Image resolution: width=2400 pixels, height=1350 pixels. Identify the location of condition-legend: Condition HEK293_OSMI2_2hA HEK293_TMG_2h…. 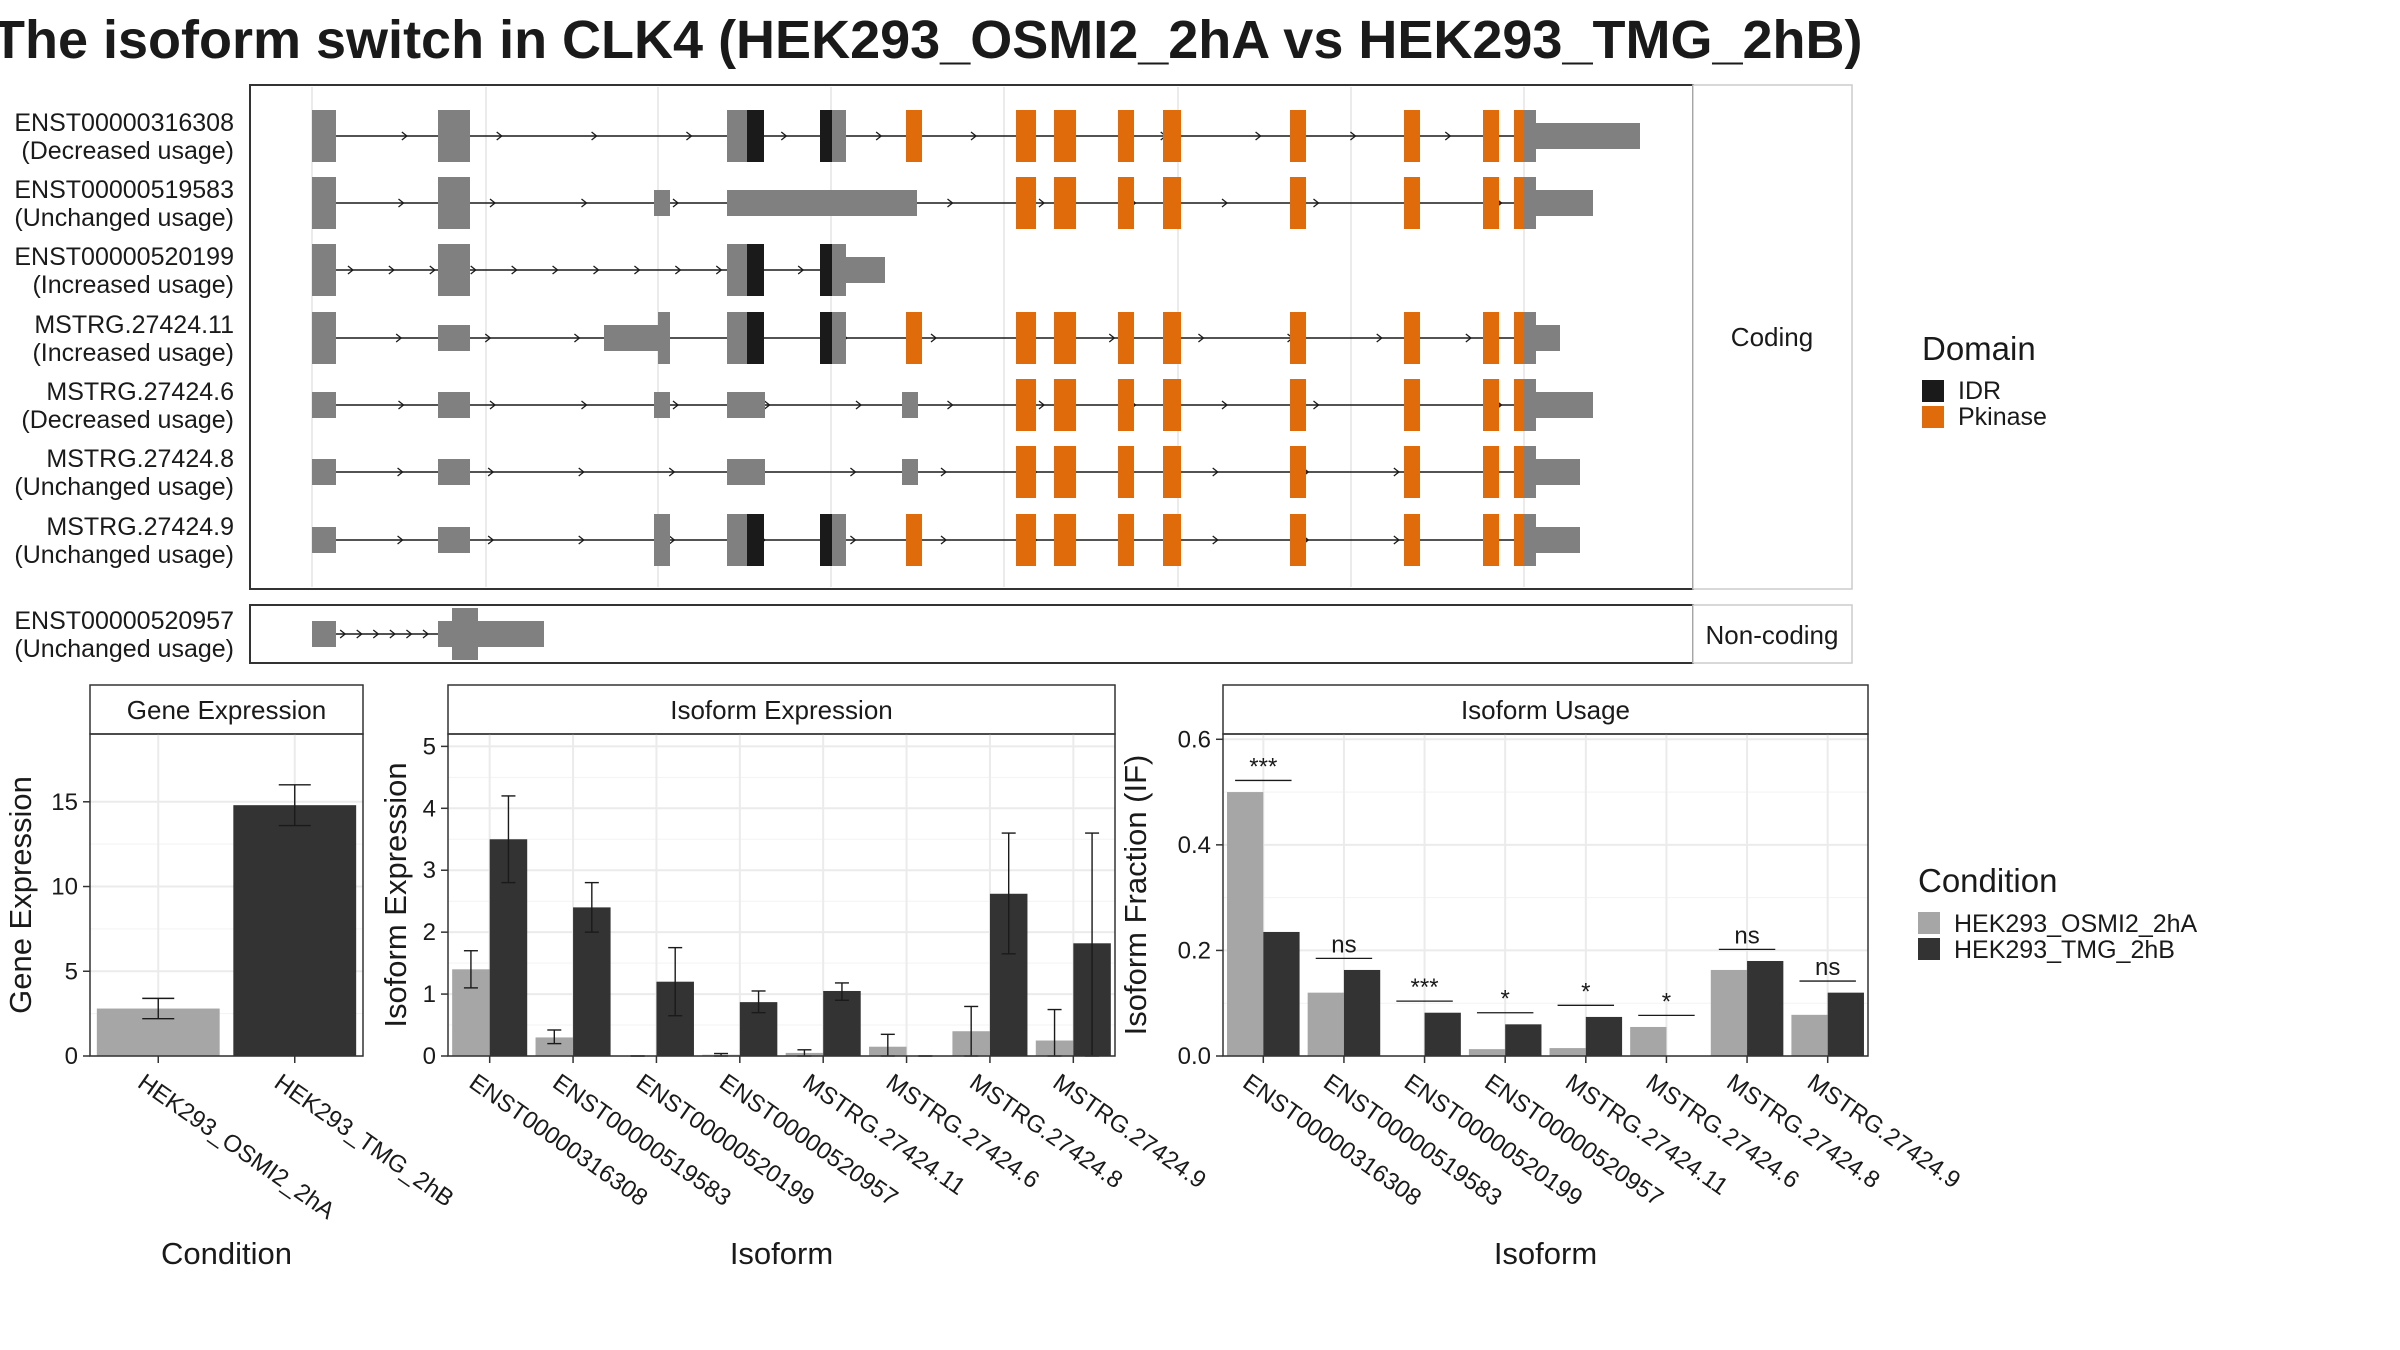
(2058, 913).